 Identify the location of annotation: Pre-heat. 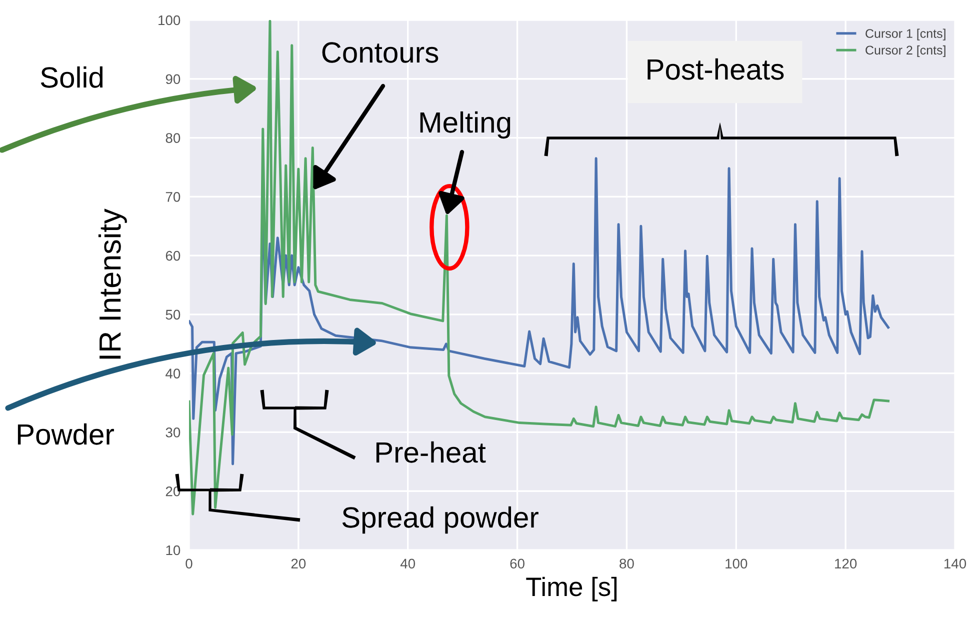
(431, 452).